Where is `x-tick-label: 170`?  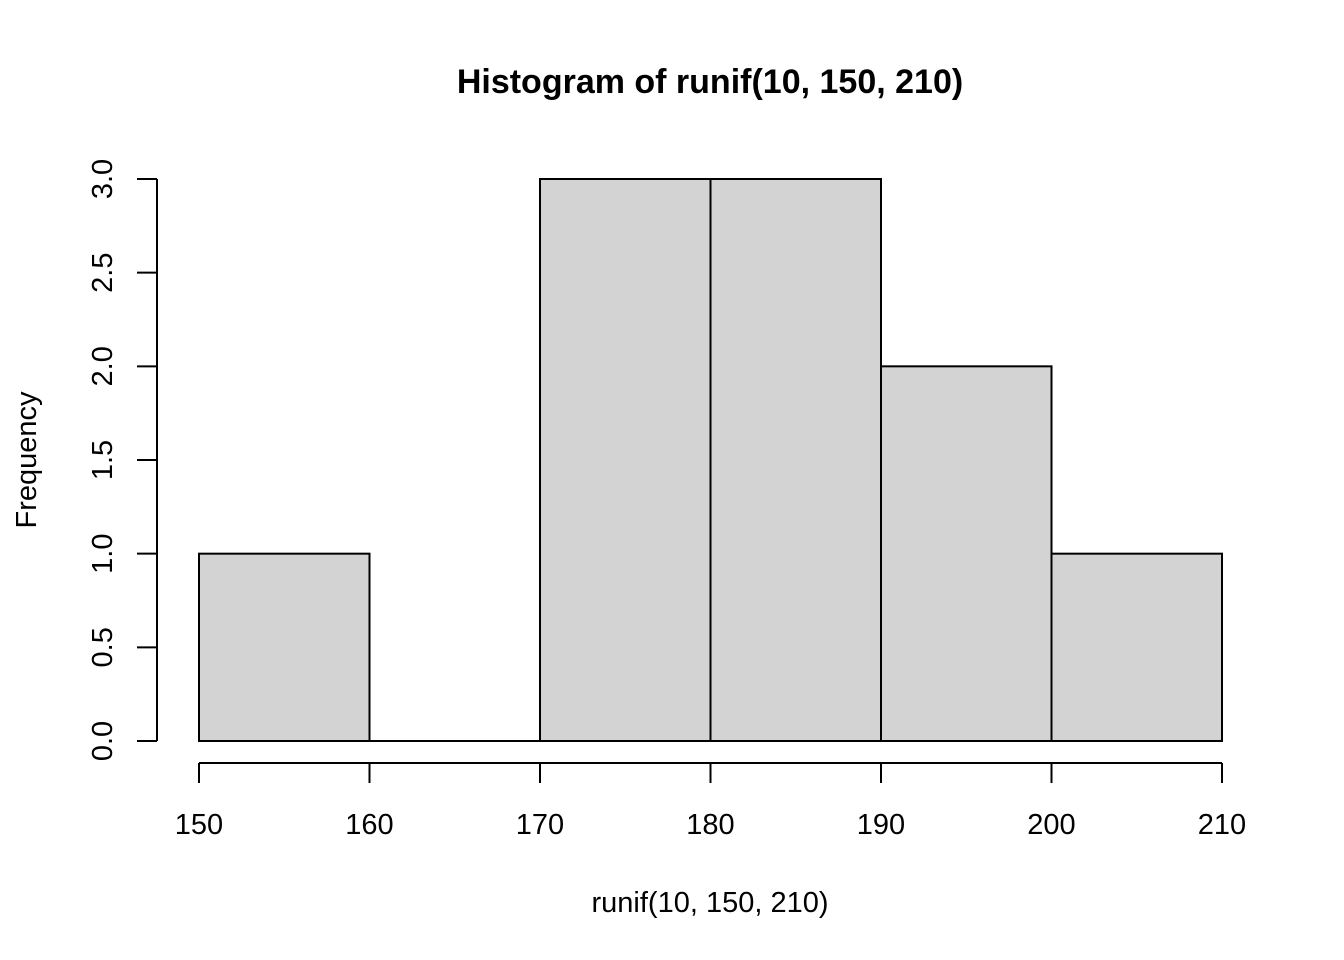
x-tick-label: 170 is located at coordinates (540, 825).